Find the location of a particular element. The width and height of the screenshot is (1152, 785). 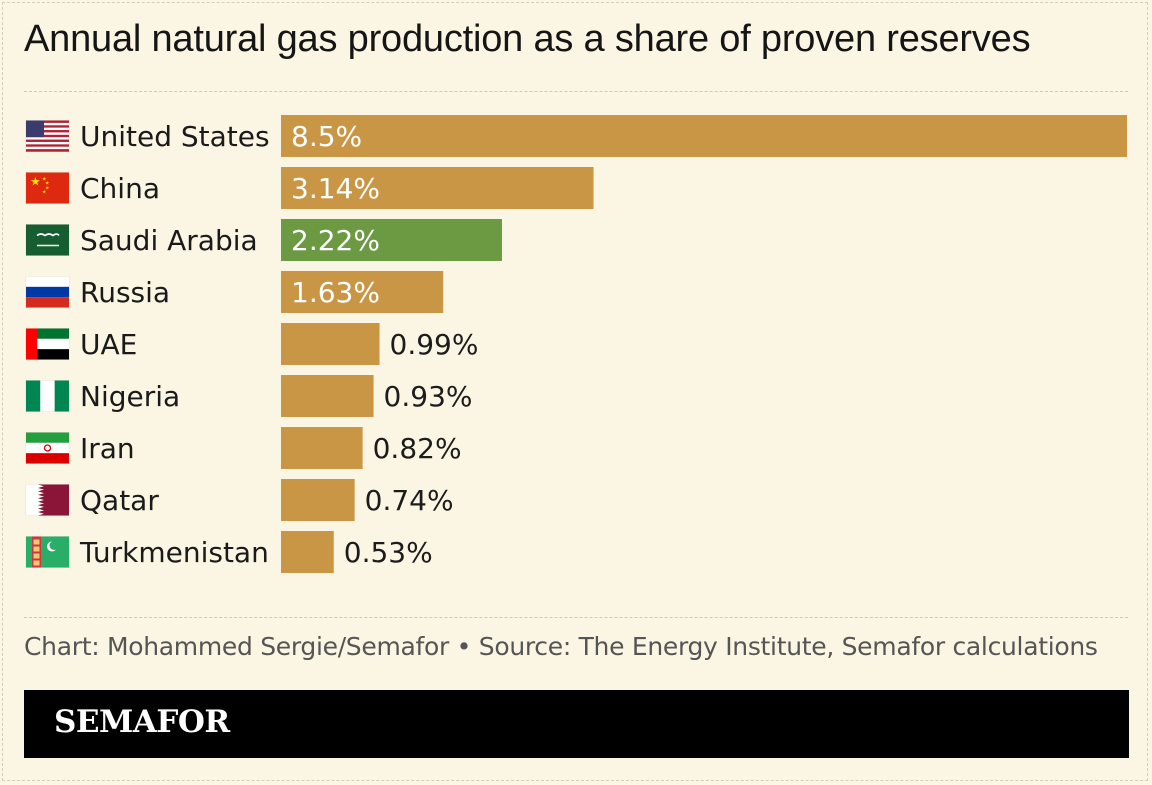

uae-flag-icon is located at coordinates (47, 344).